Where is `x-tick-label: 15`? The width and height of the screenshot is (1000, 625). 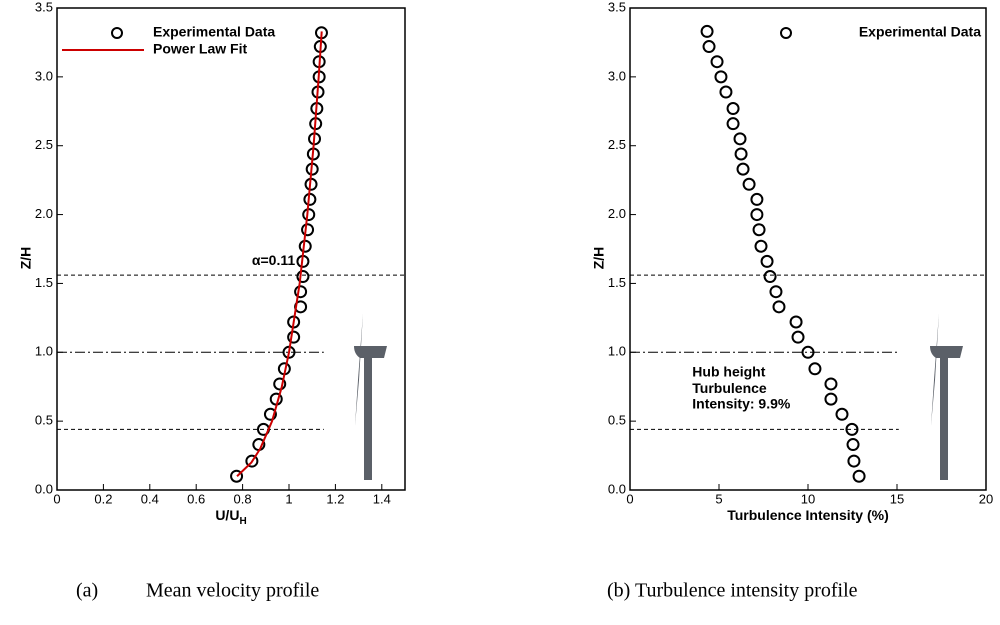
x-tick-label: 15 is located at coordinates (897, 498).